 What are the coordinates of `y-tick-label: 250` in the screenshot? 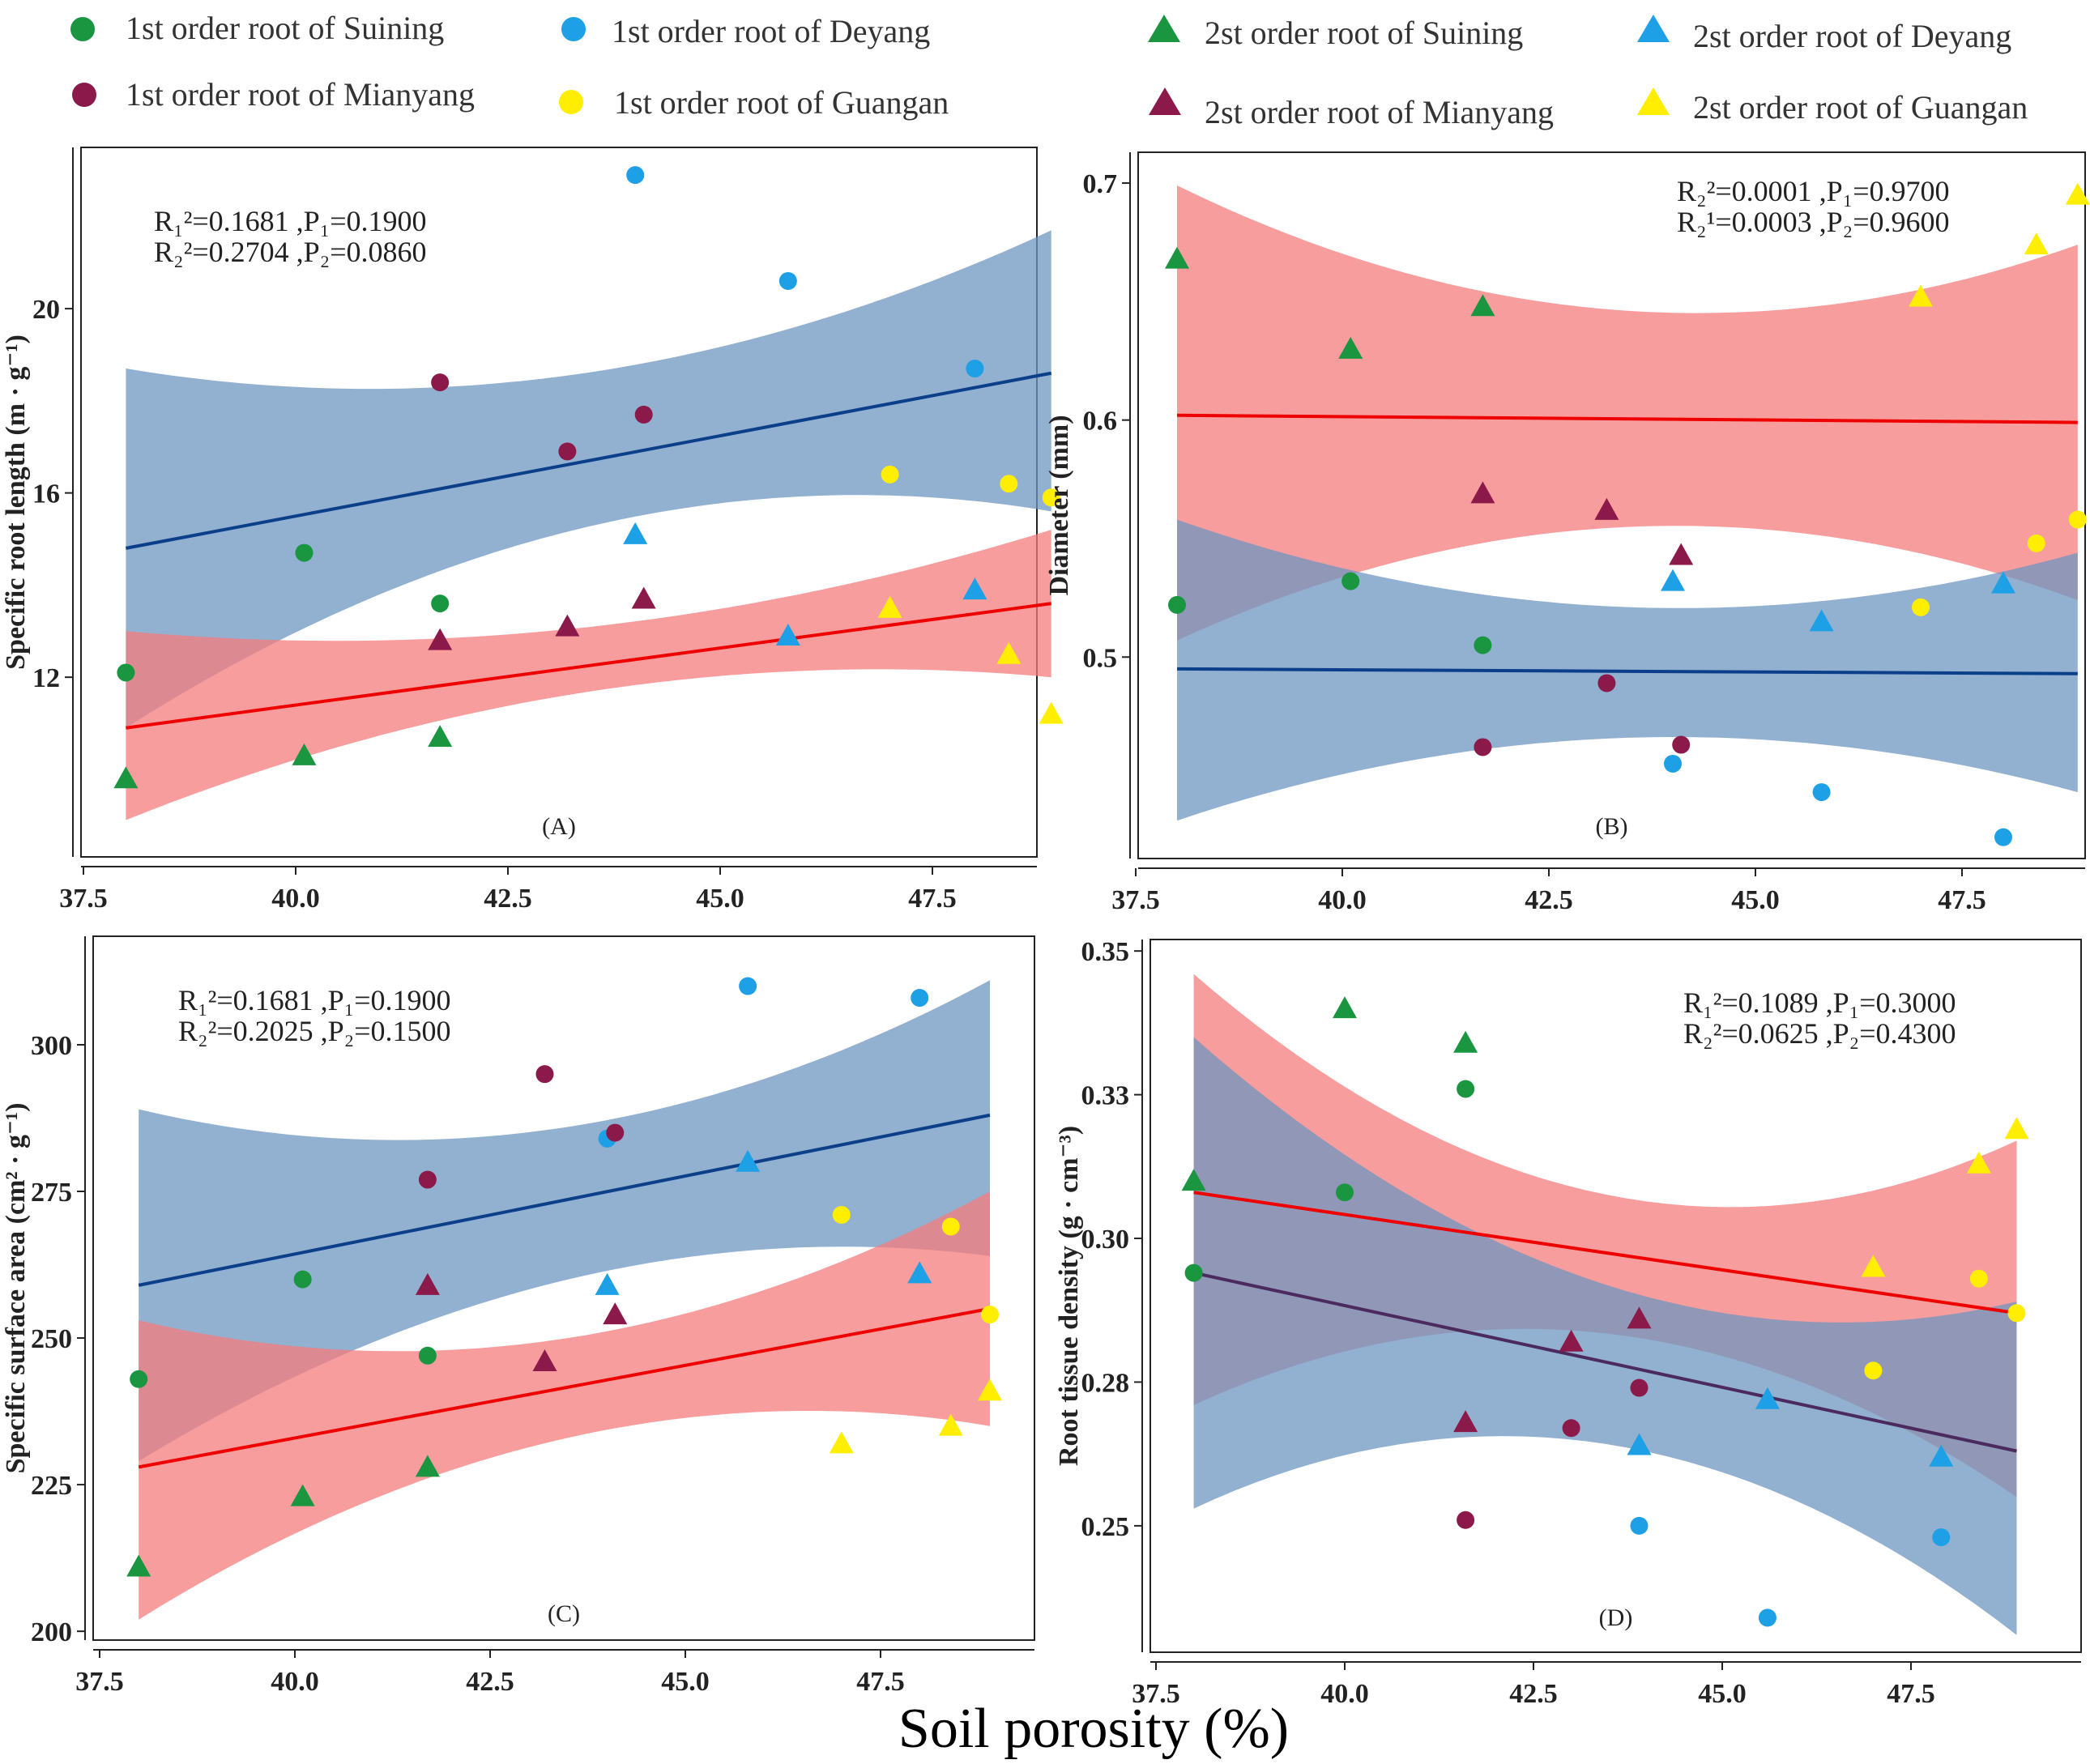 It's located at (51, 1339).